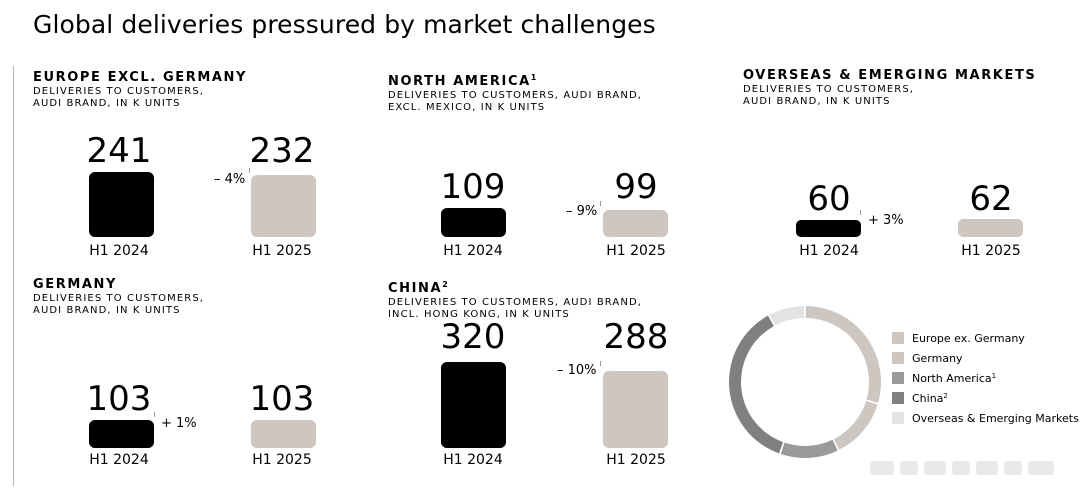  I want to click on panel-title: GERMANY, so click(75, 284).